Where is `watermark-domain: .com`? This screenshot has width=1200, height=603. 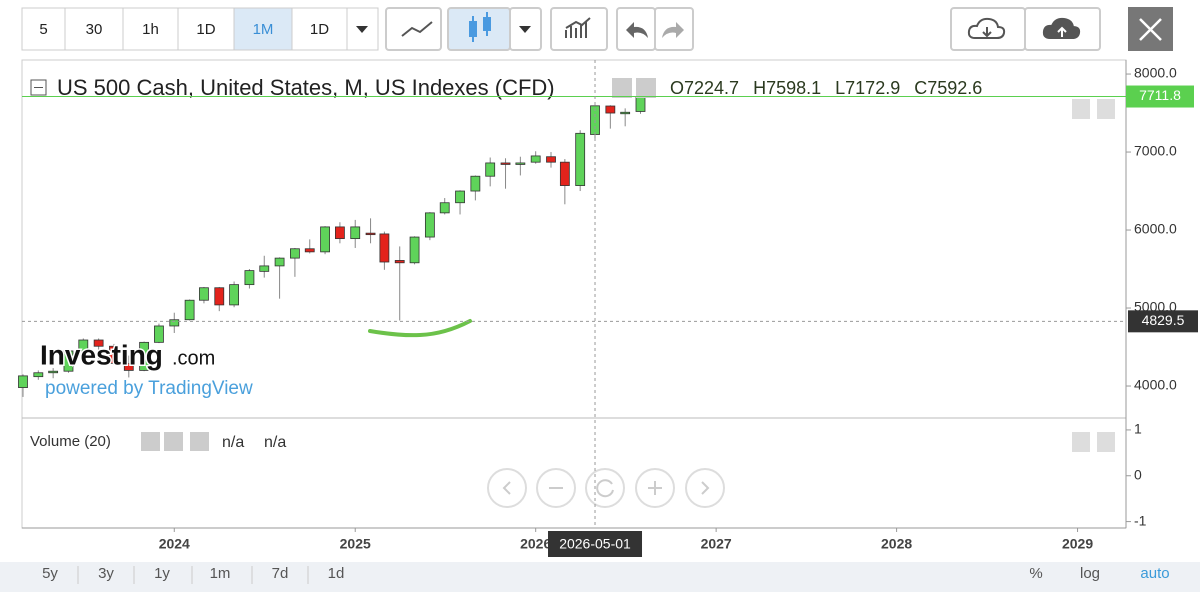
watermark-domain: .com is located at coordinates (193, 358).